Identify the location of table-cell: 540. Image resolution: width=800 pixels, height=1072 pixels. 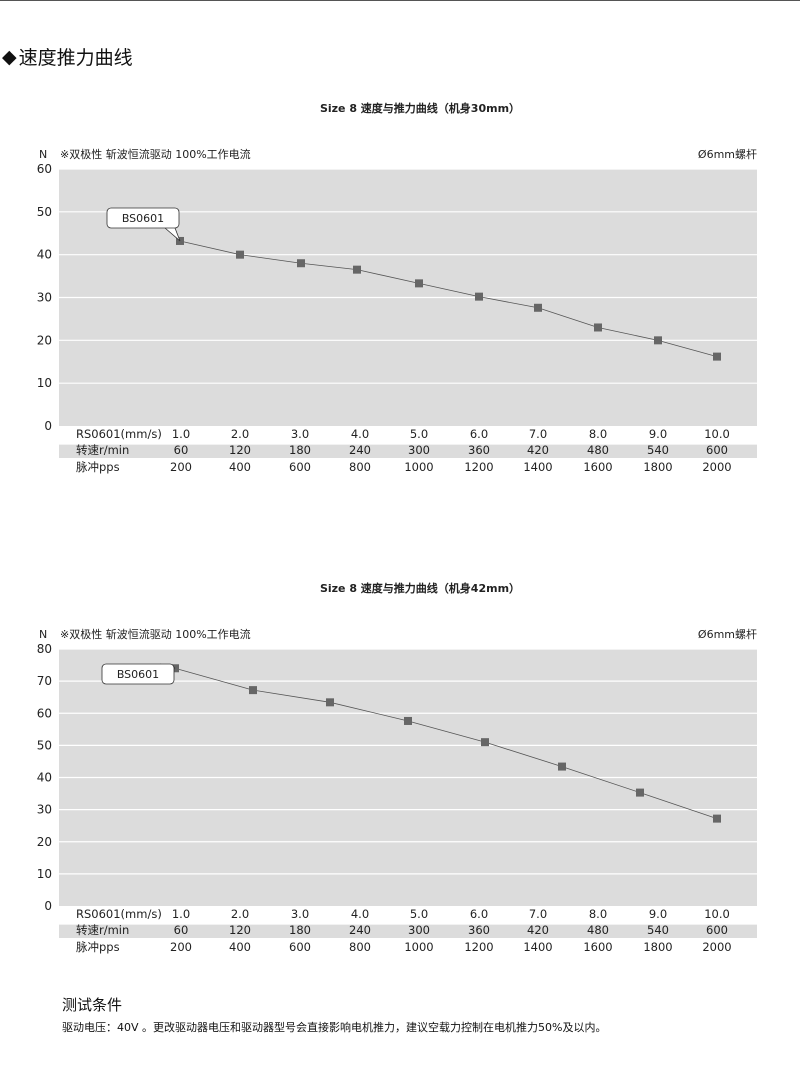
(658, 450).